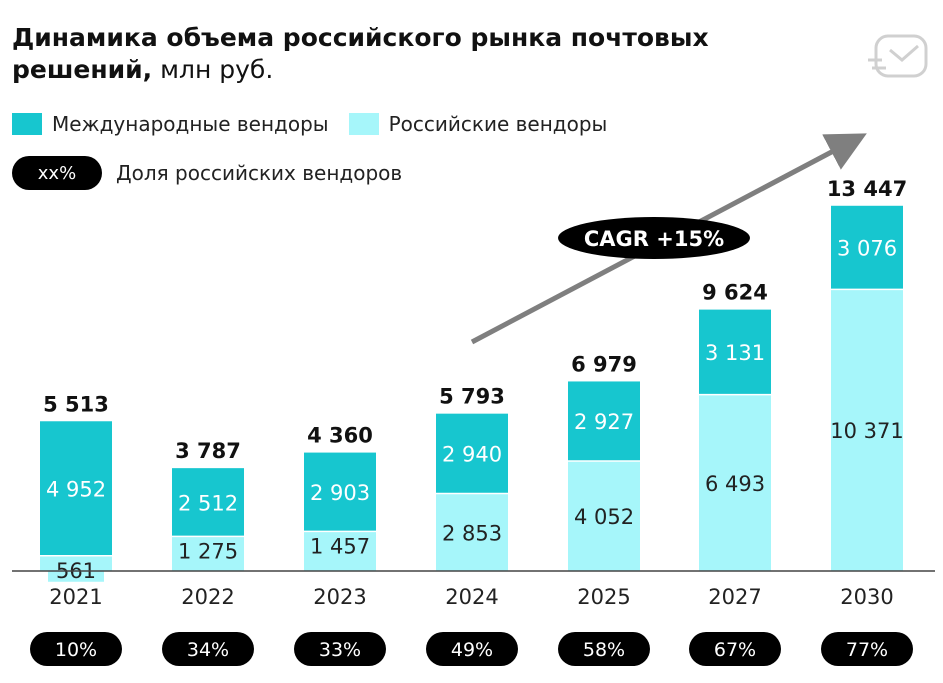 Image resolution: width=943 pixels, height=683 pixels. I want to click on share-label-2030: 77%, so click(867, 650).